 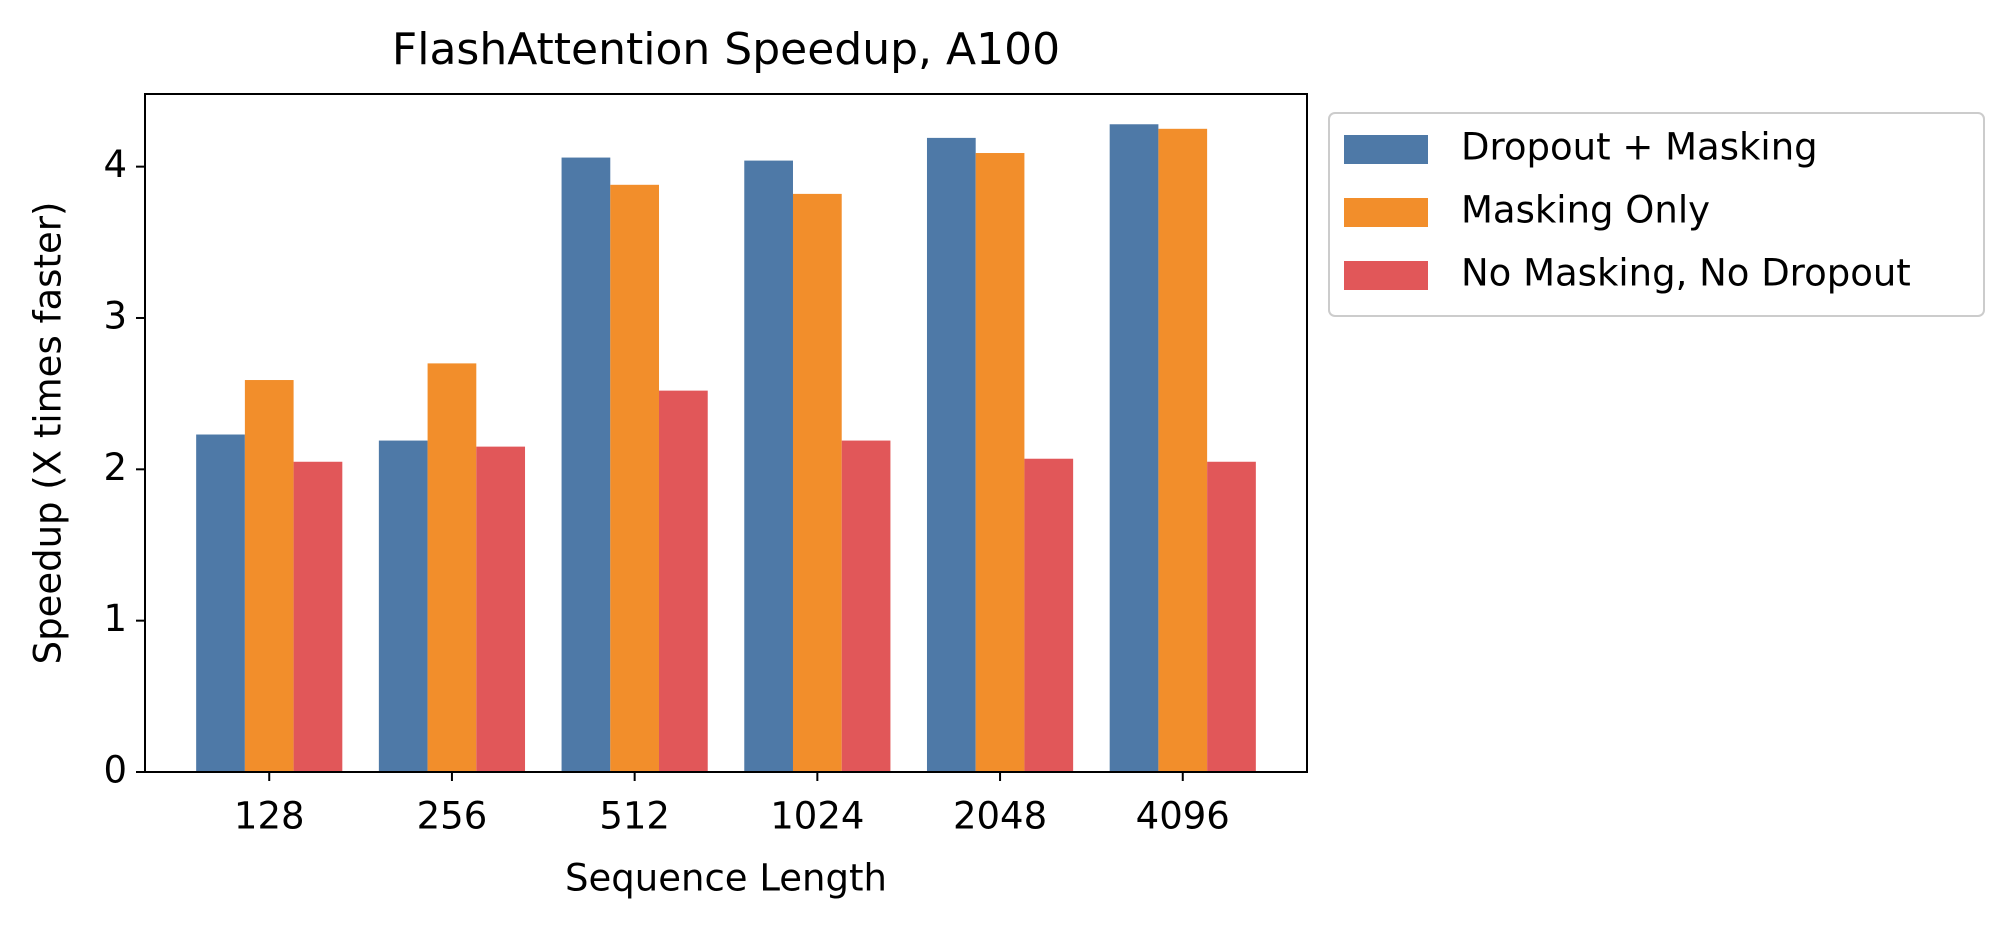 I want to click on y-tick-label: 4, so click(x=115, y=164).